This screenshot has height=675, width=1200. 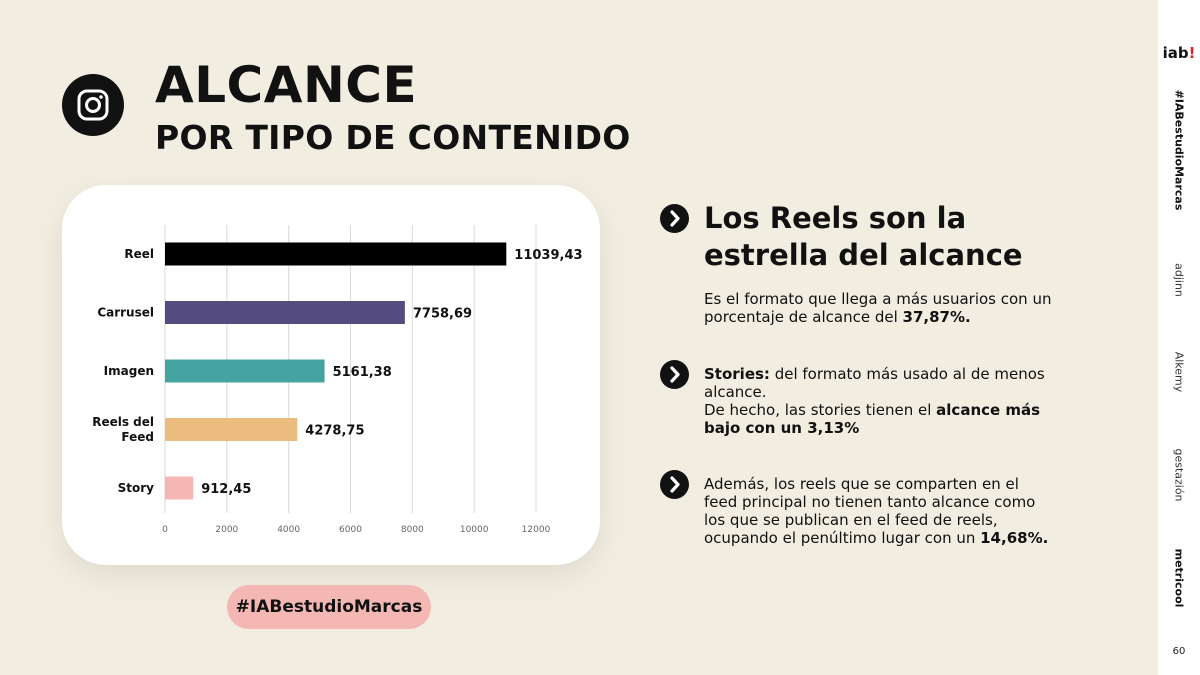 What do you see at coordinates (548, 255) in the screenshot?
I see `data-label: 11039,43` at bounding box center [548, 255].